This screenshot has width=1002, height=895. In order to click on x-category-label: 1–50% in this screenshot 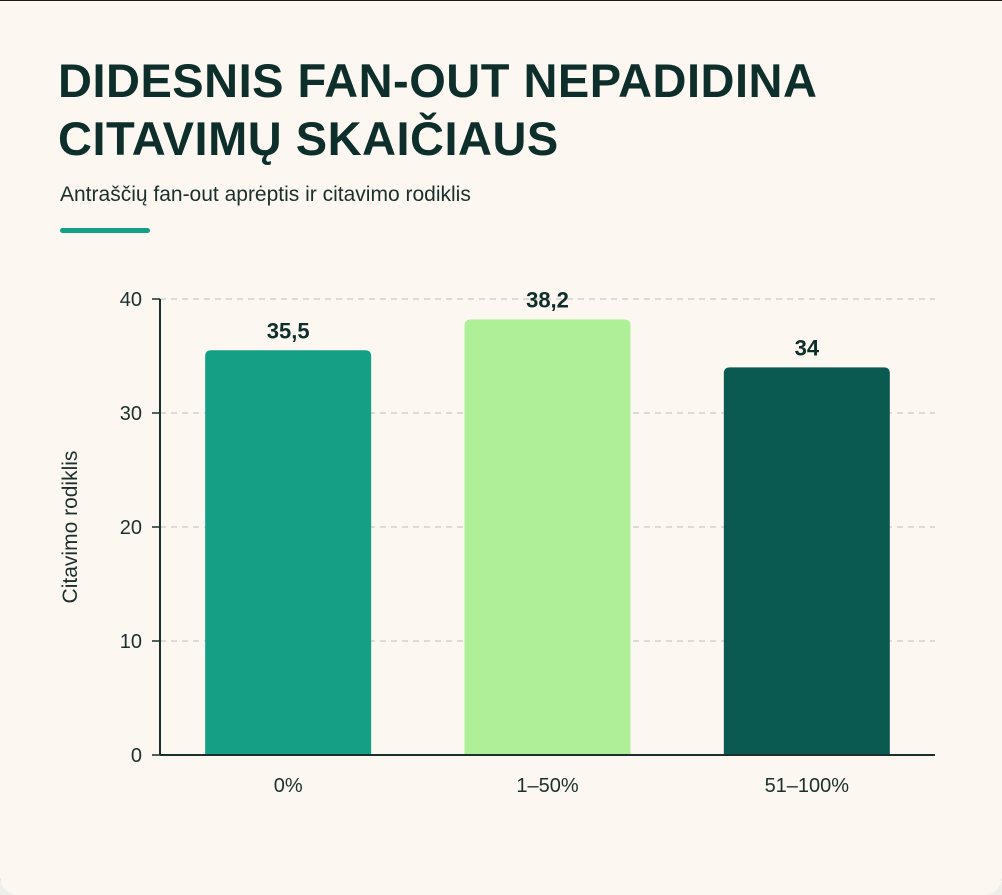, I will do `click(547, 786)`.